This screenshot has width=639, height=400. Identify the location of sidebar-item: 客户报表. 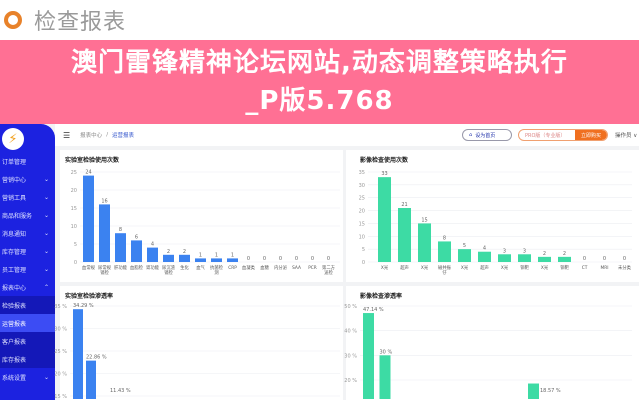
(27, 341).